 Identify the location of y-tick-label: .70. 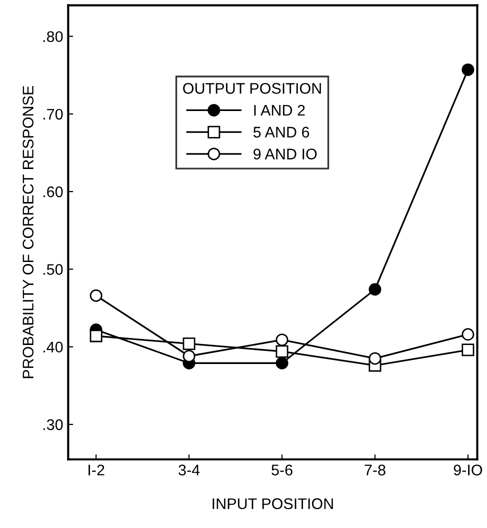
(53, 114).